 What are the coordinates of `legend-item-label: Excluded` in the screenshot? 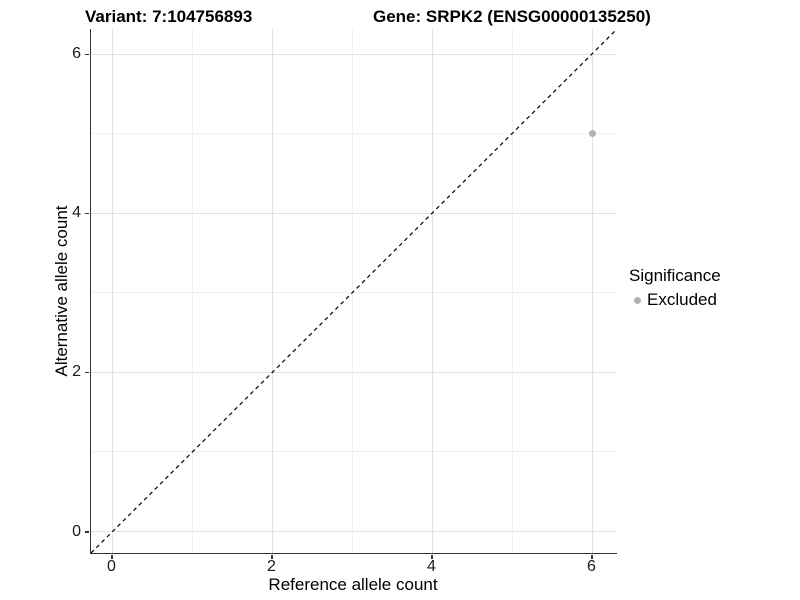 It's located at (682, 299).